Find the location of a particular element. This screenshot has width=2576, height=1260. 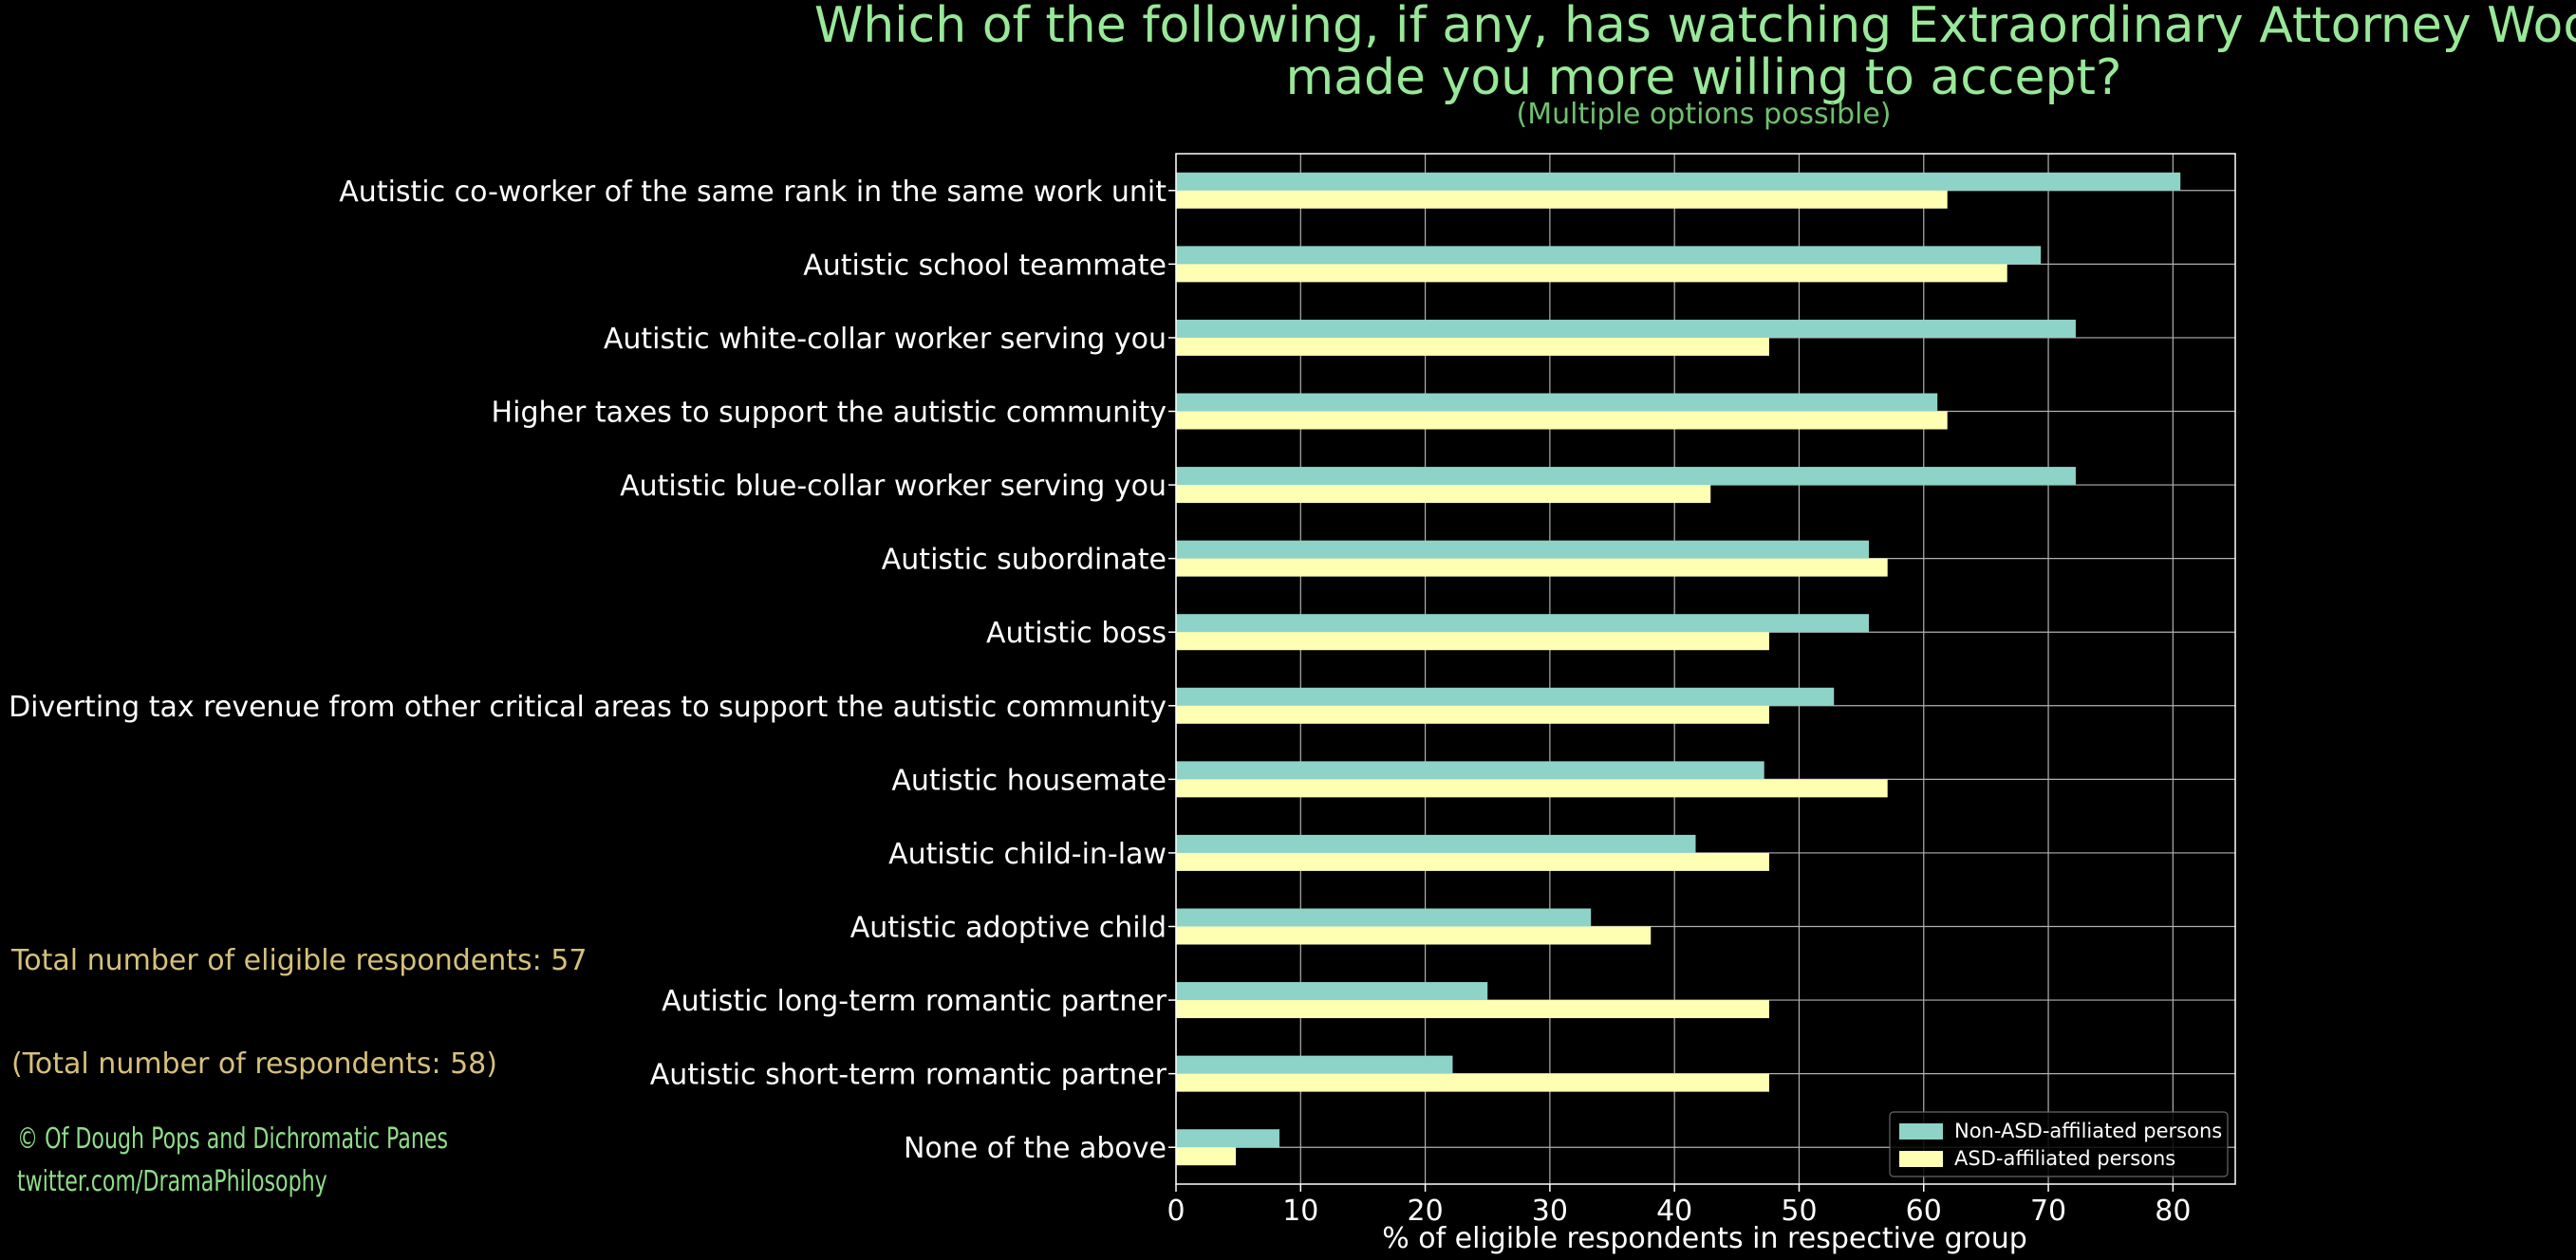

legend-box is located at coordinates (2059, 1144).